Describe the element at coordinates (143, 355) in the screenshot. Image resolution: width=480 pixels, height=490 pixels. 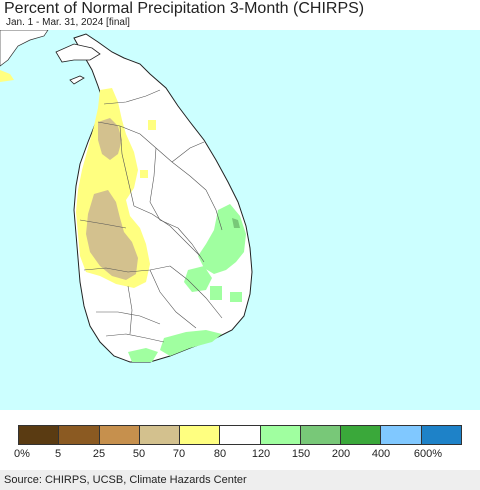
I see `southwest-green-region` at that location.